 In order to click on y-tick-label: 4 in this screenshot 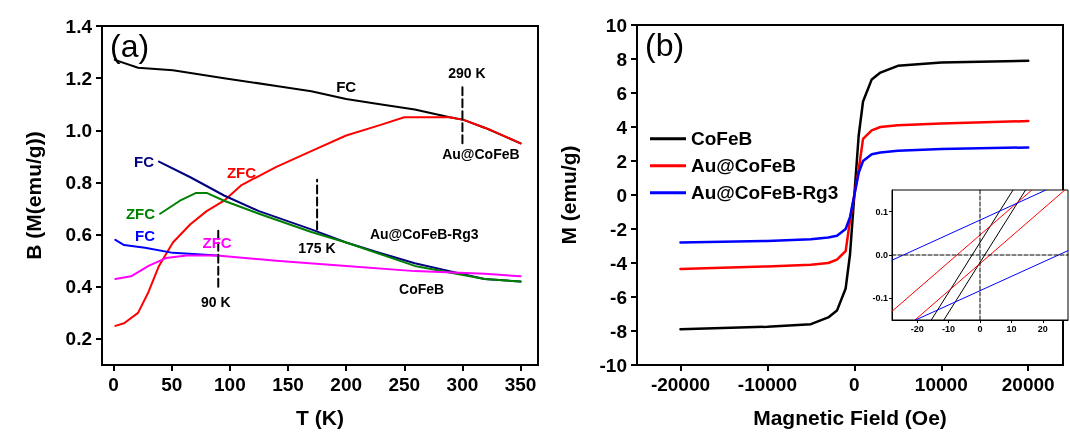, I will do `click(622, 127)`.